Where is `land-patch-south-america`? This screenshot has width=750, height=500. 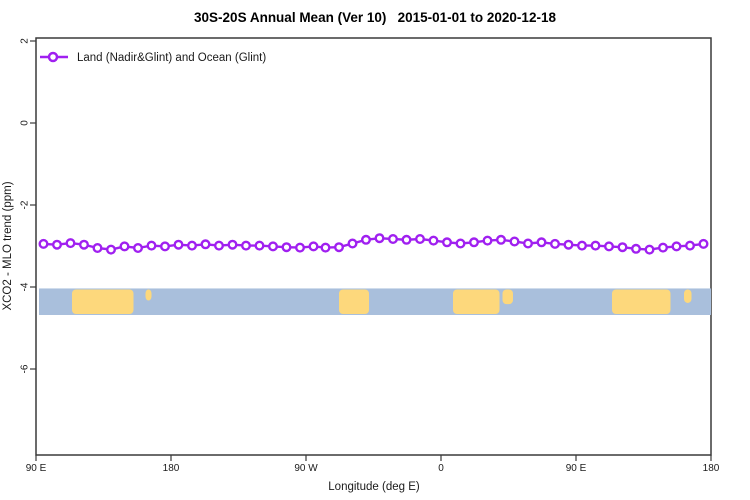 land-patch-south-america is located at coordinates (354, 301).